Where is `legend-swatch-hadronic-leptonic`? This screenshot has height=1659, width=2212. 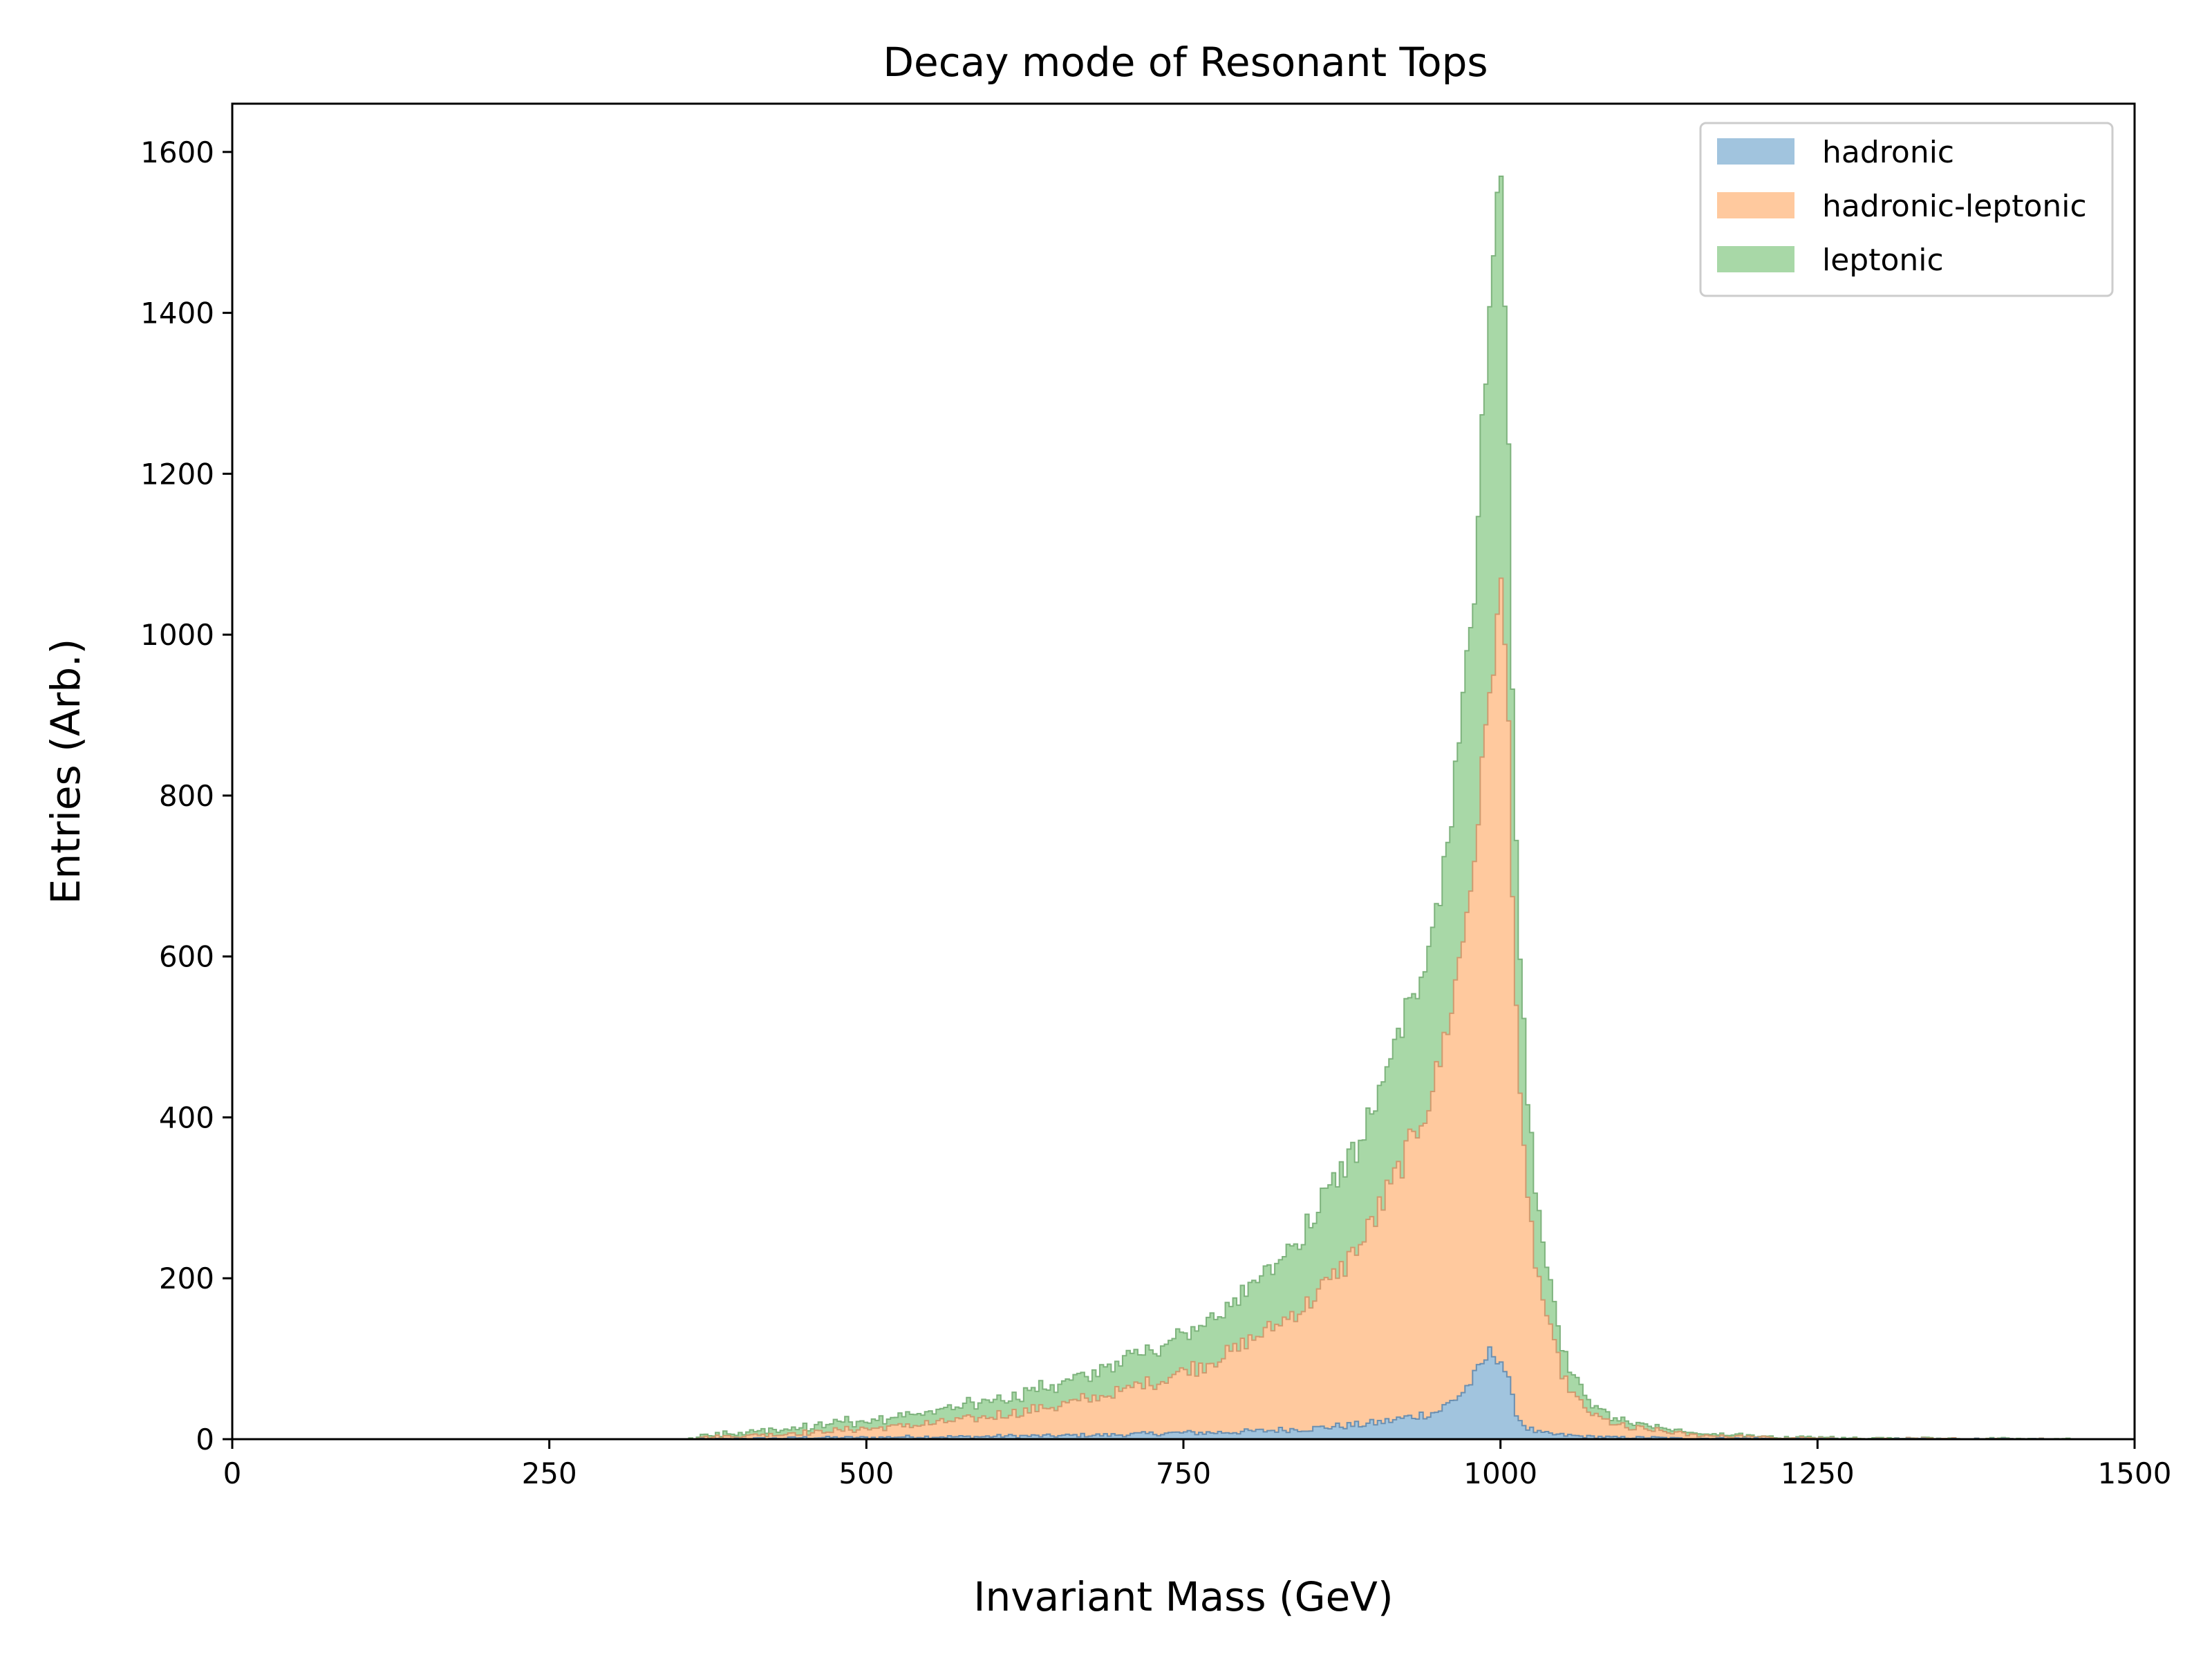
legend-swatch-hadronic-leptonic is located at coordinates (1755, 205).